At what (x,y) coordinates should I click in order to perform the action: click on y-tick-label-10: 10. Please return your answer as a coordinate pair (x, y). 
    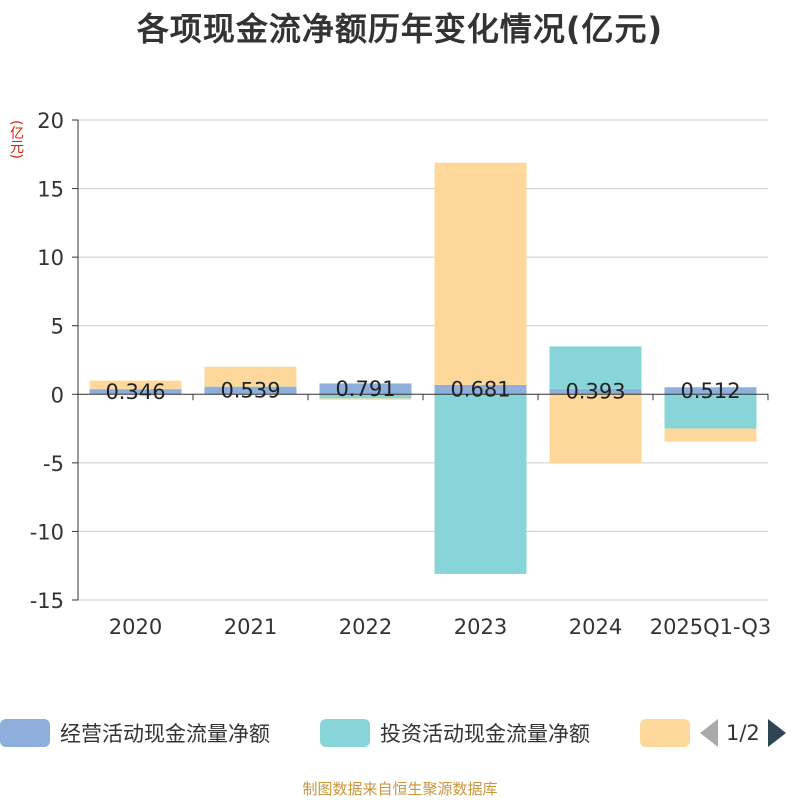
    Looking at the image, I should click on (50, 258).